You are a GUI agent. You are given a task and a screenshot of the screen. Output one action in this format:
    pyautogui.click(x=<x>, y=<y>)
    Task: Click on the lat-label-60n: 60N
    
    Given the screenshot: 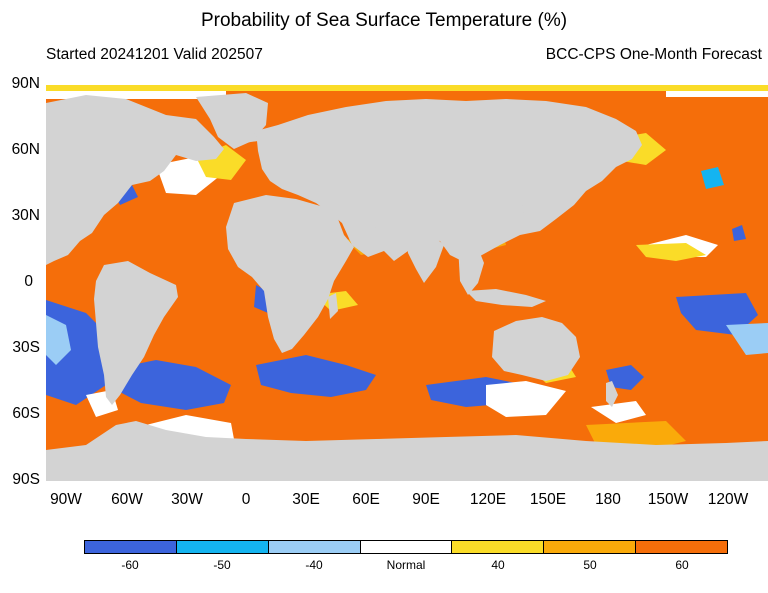 What is the action you would take?
    pyautogui.click(x=25, y=149)
    